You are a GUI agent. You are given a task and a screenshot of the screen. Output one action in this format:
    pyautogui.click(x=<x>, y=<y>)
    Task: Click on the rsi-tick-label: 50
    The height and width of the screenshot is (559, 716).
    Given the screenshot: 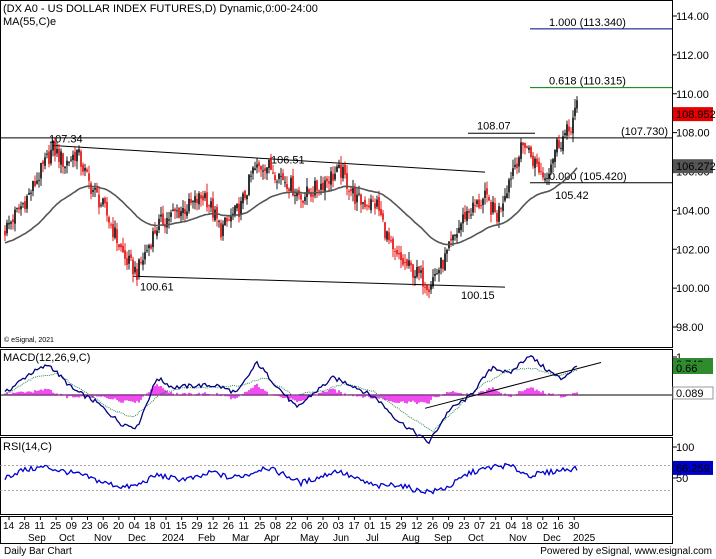 What is the action you would take?
    pyautogui.click(x=682, y=479)
    